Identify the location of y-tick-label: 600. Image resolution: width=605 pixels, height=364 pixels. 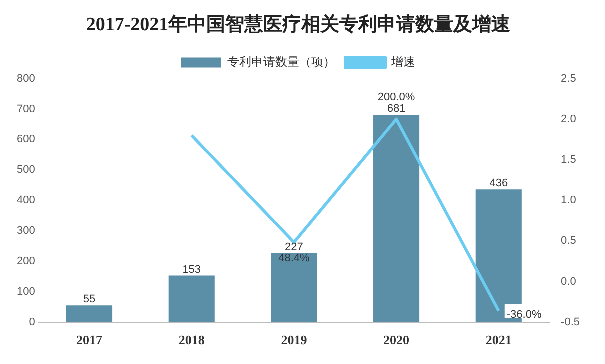
(26, 140).